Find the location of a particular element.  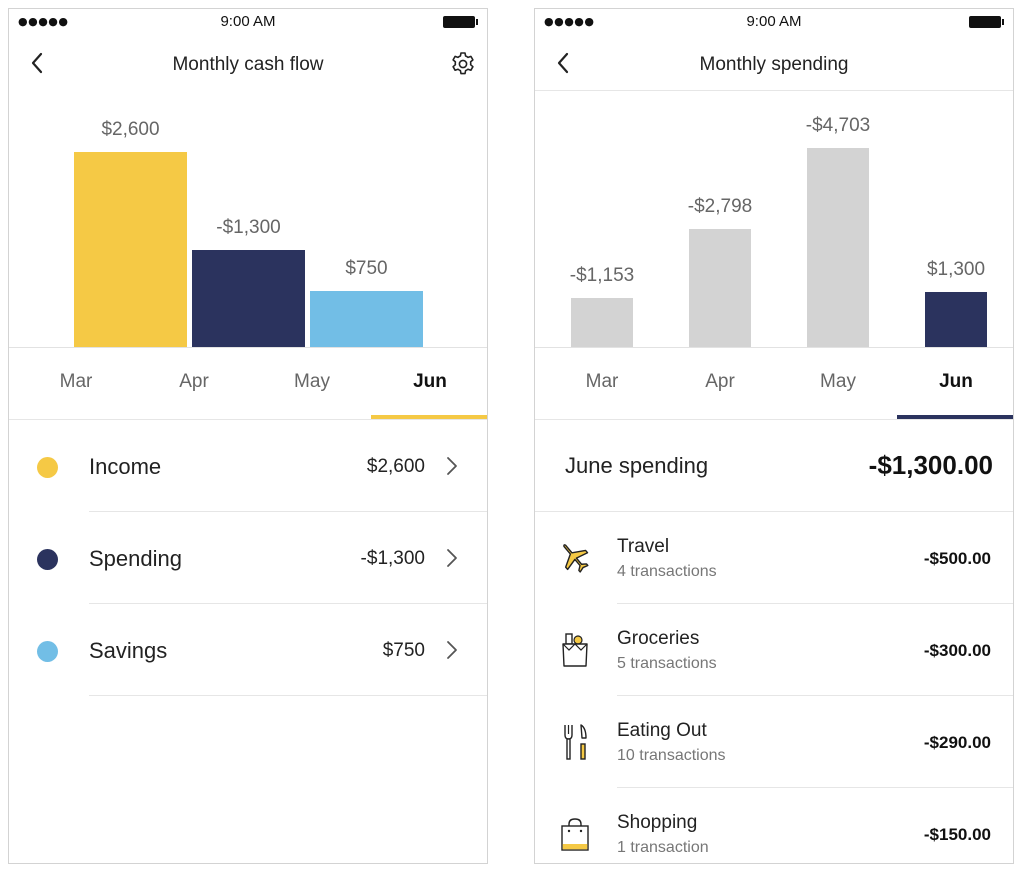

category-count: 4 transactions is located at coordinates (667, 571).